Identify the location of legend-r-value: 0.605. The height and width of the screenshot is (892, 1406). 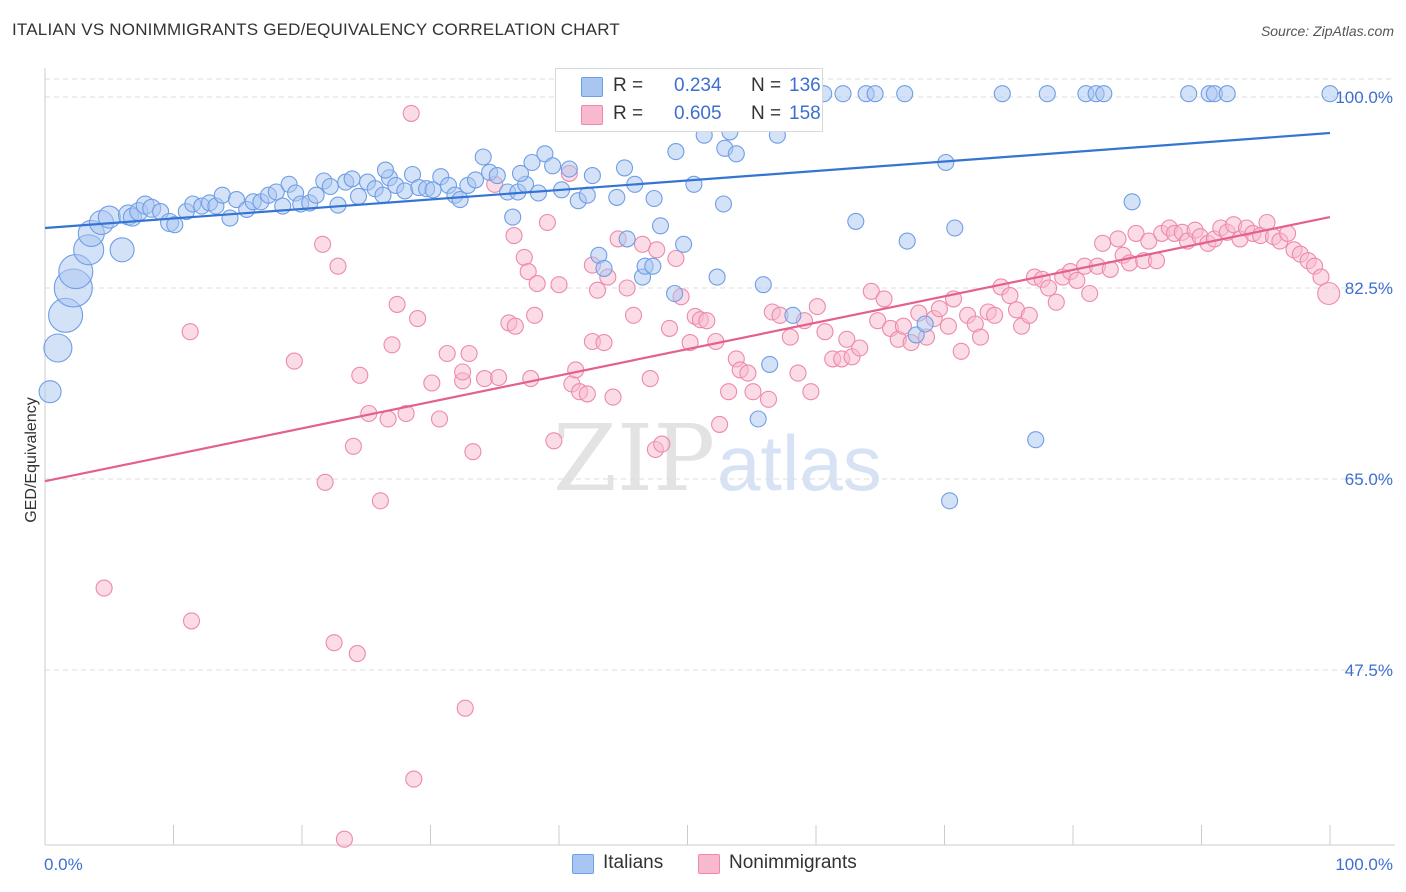
(698, 113).